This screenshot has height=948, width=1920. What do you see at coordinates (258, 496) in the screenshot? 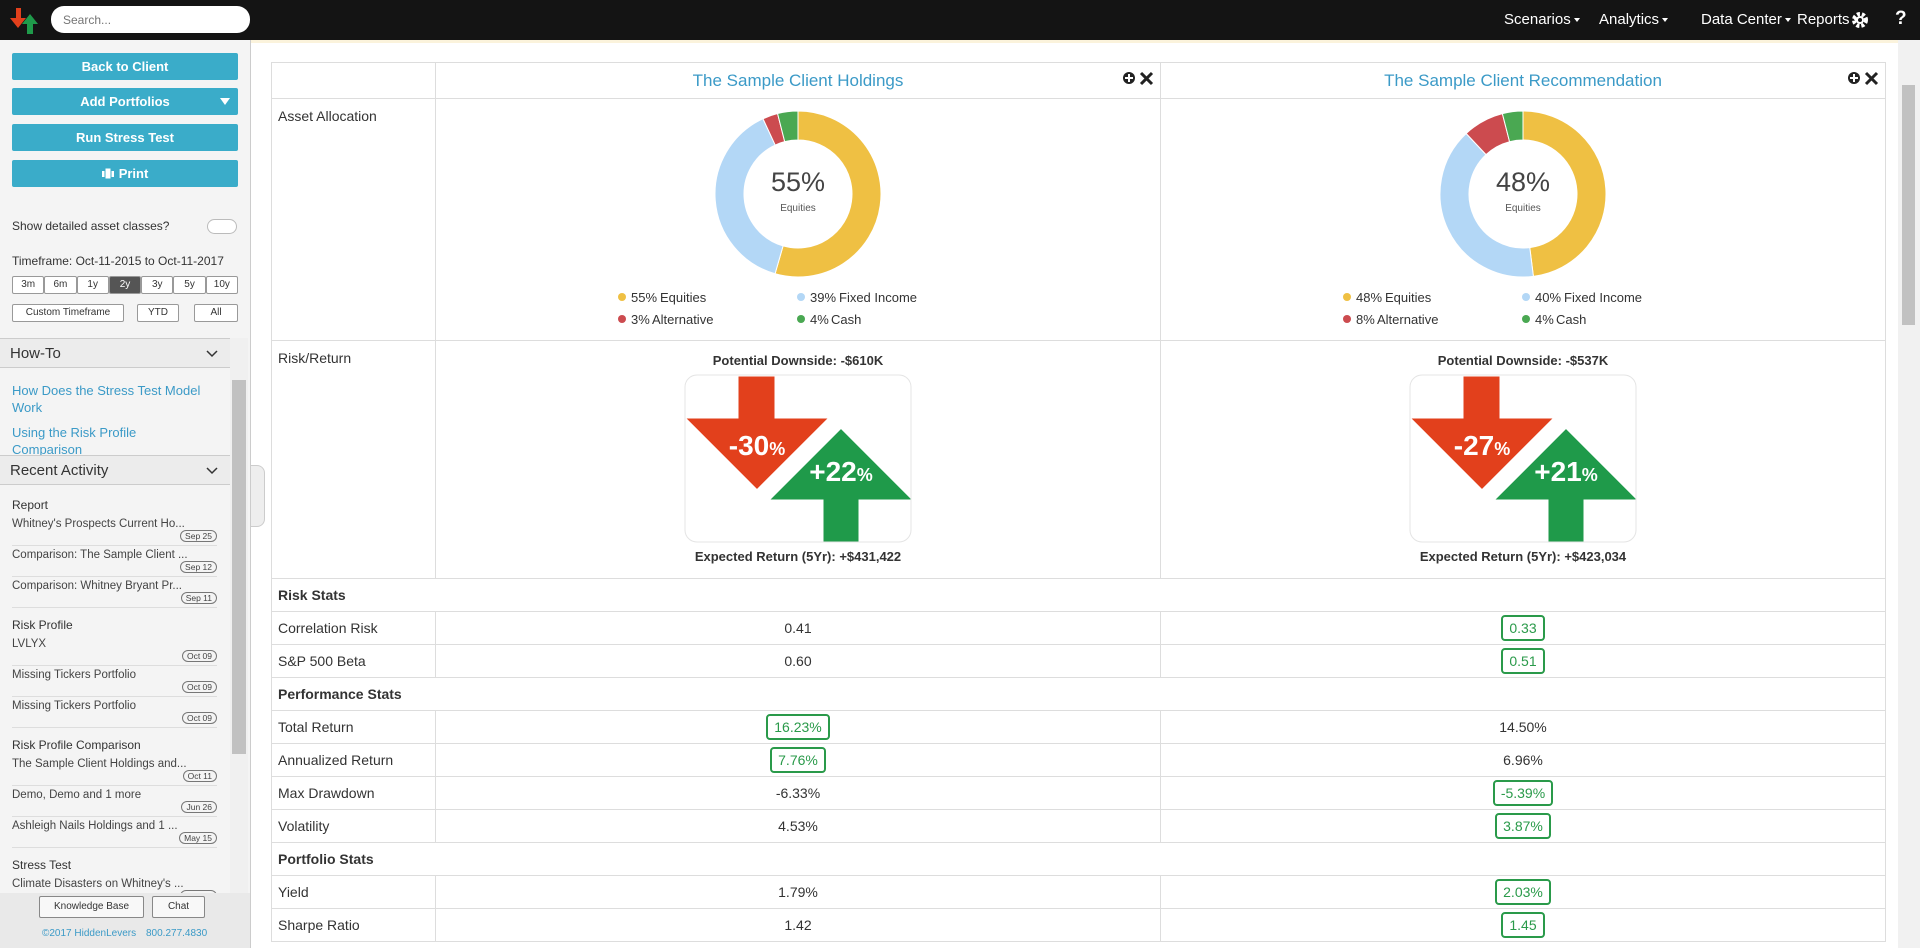
I see `collapse-handle` at bounding box center [258, 496].